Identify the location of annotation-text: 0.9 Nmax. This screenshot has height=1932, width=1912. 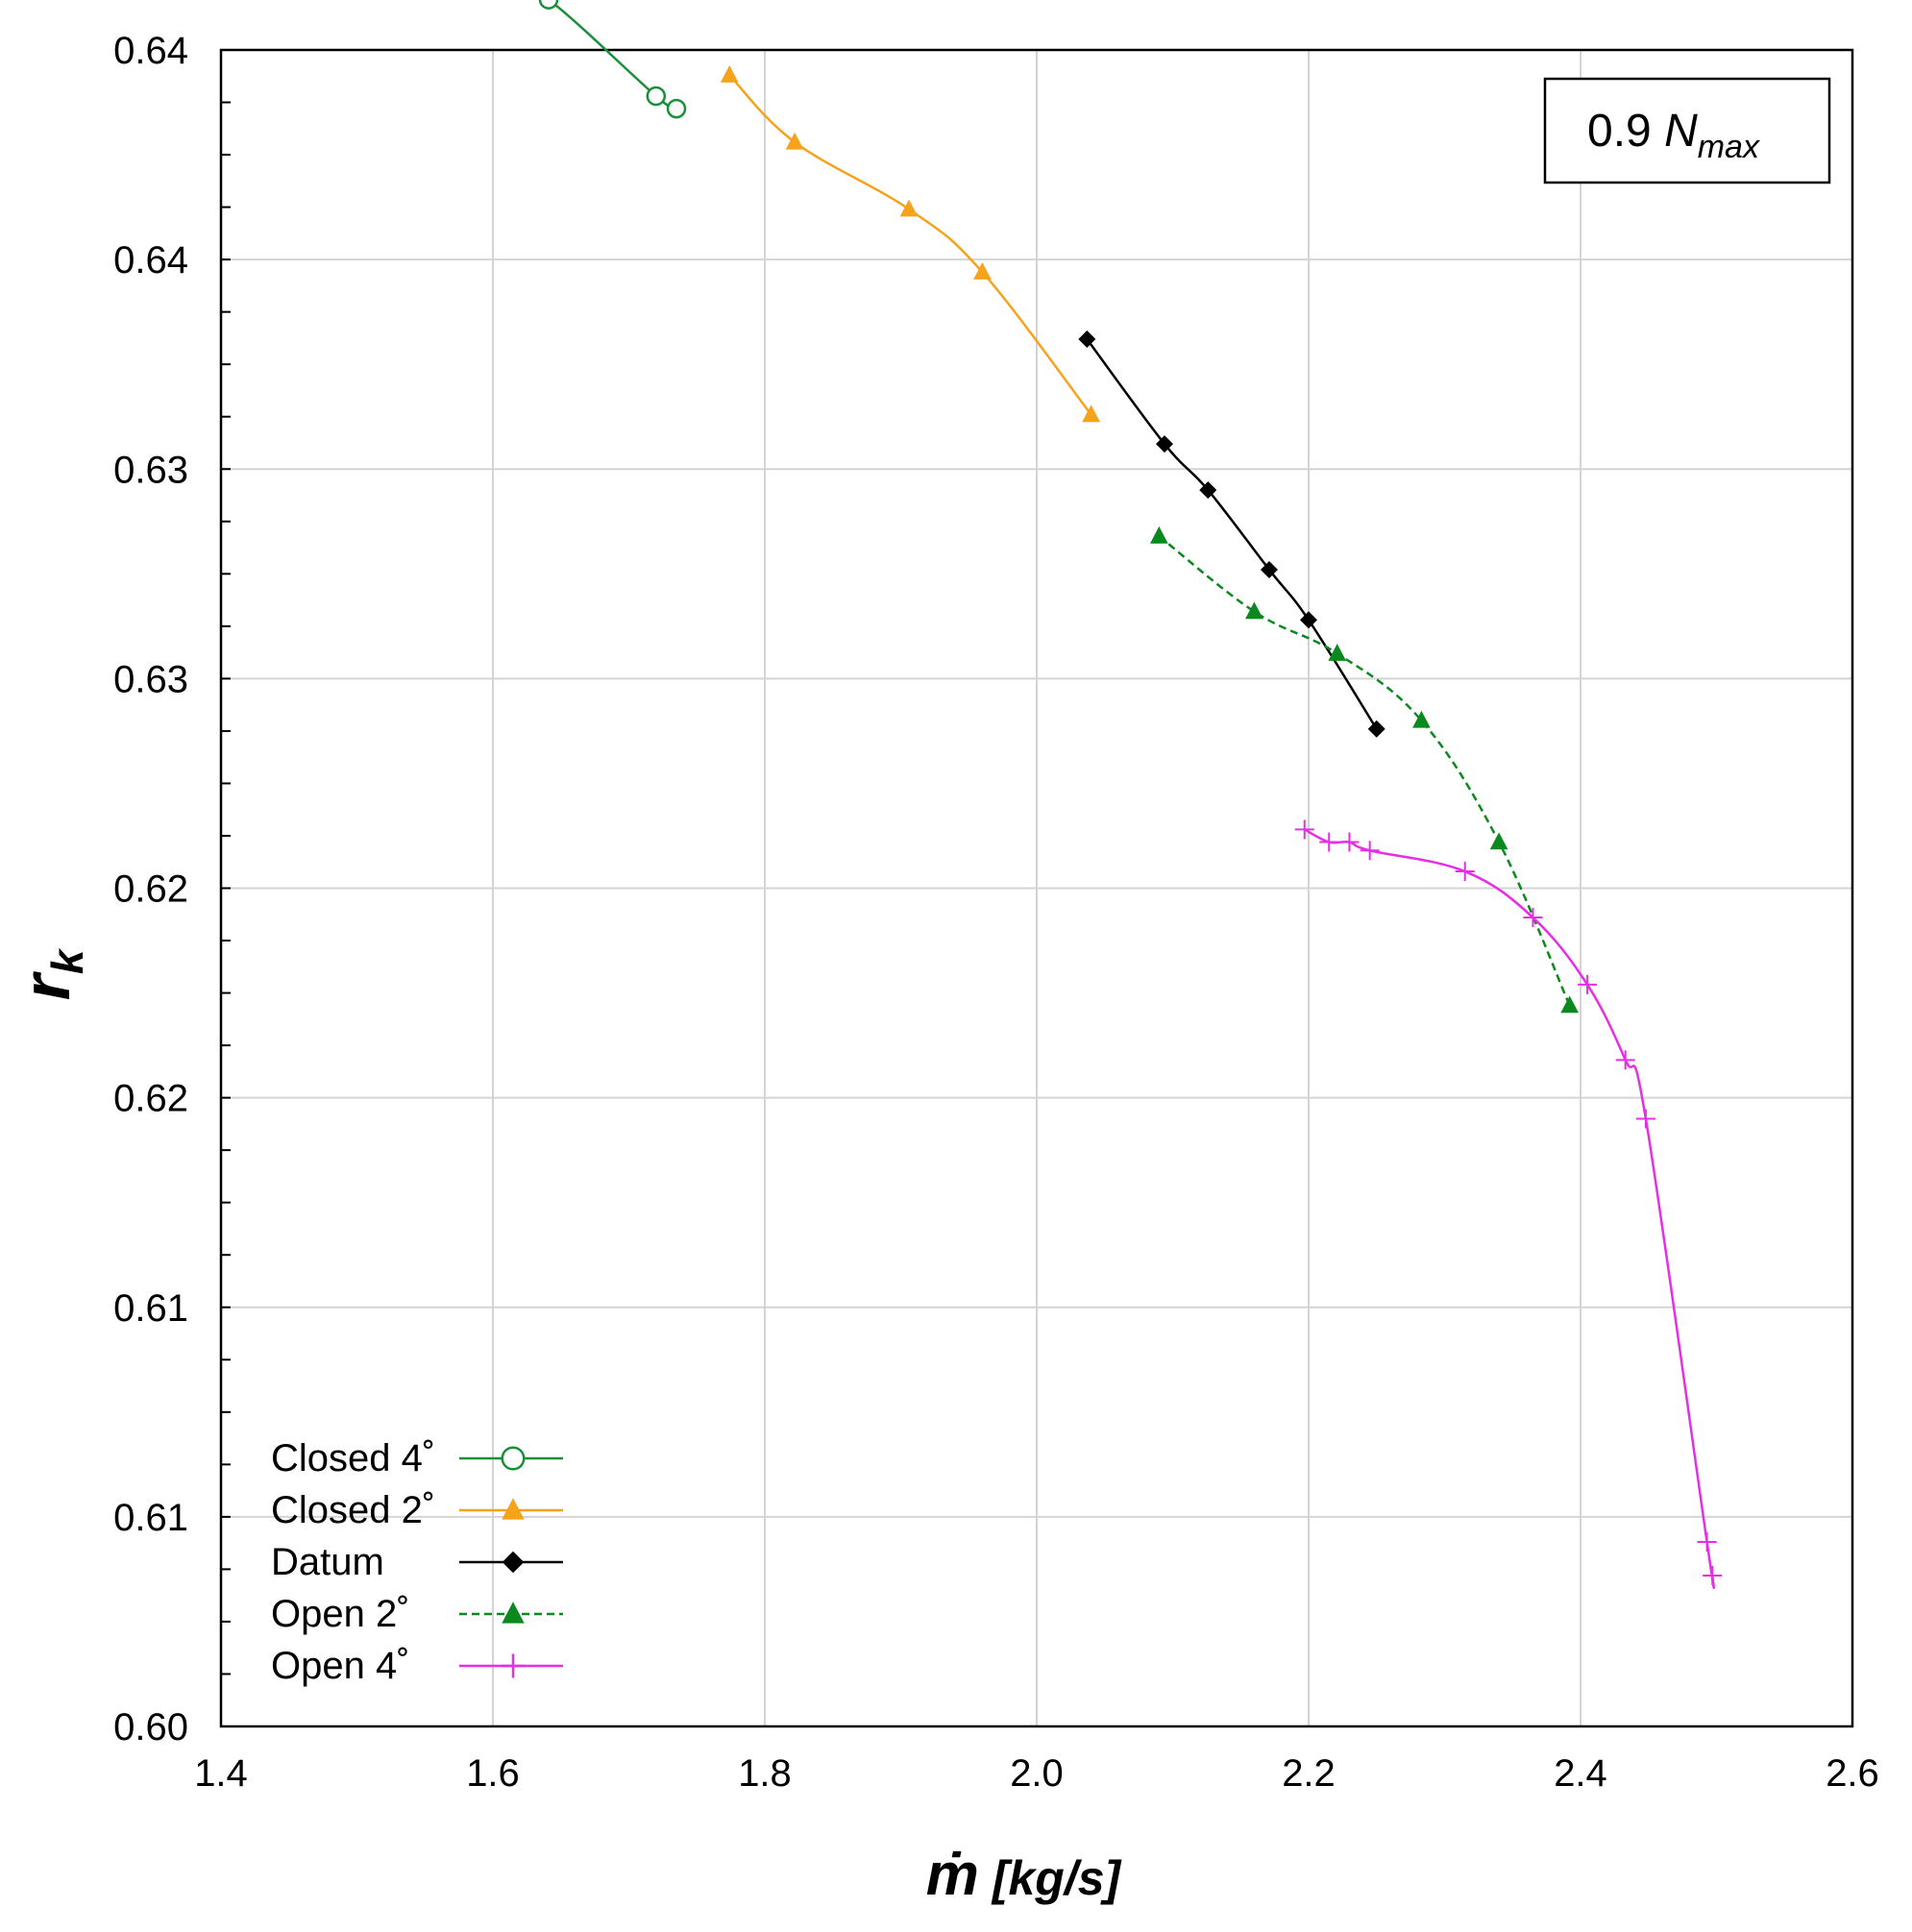
(1673, 135).